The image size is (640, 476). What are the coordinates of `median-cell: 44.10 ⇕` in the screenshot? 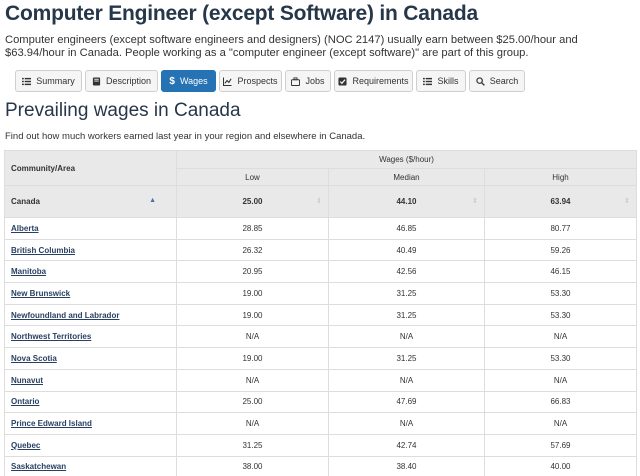 It's located at (406, 201).